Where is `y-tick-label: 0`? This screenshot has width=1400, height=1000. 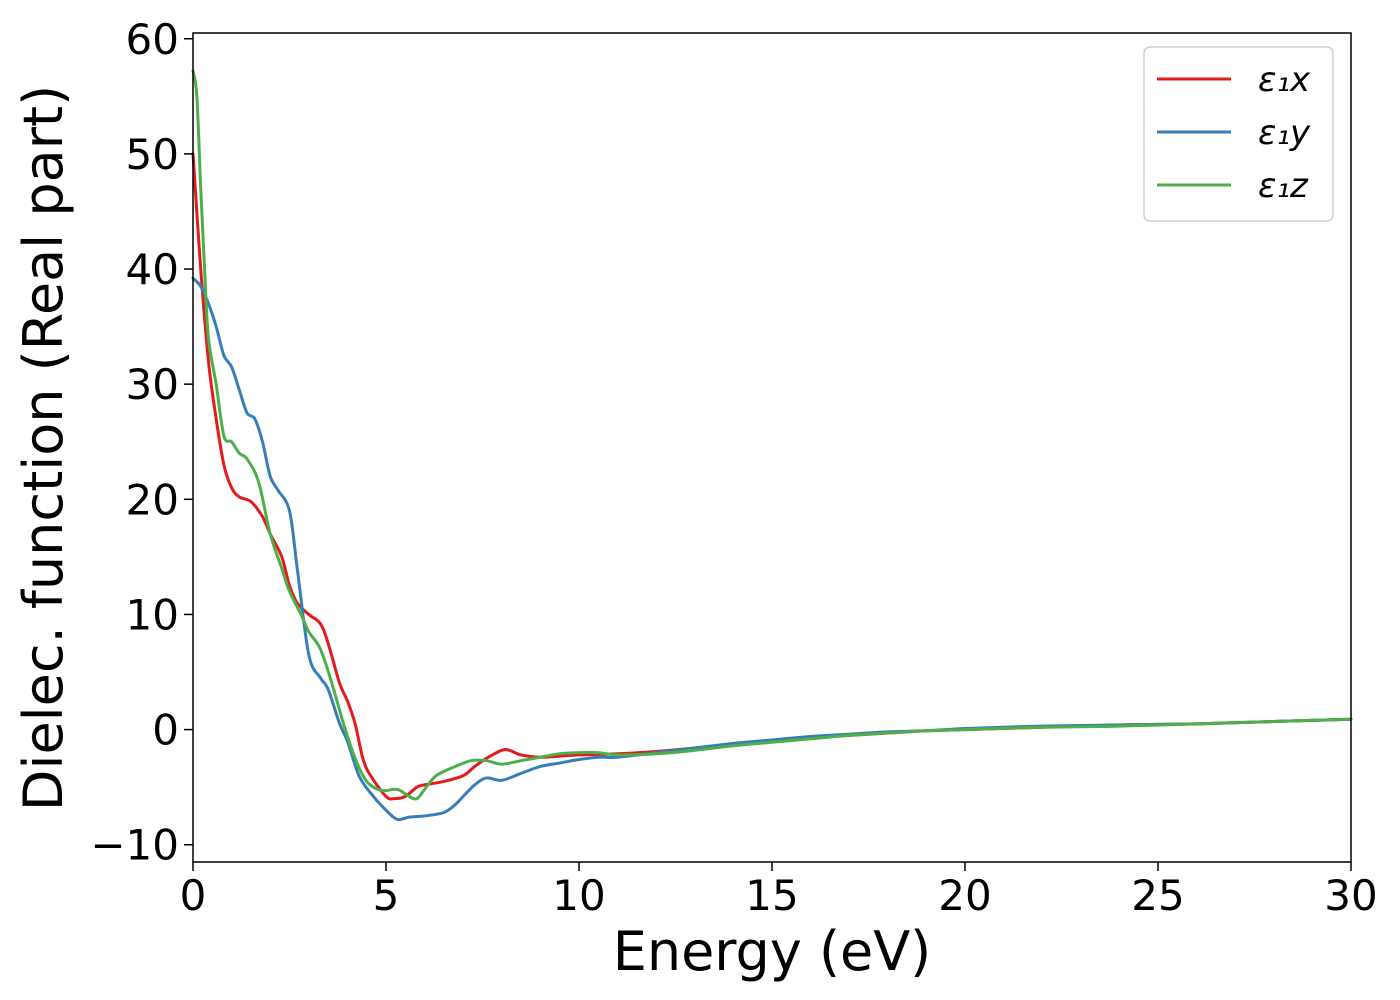 y-tick-label: 0 is located at coordinates (165, 730).